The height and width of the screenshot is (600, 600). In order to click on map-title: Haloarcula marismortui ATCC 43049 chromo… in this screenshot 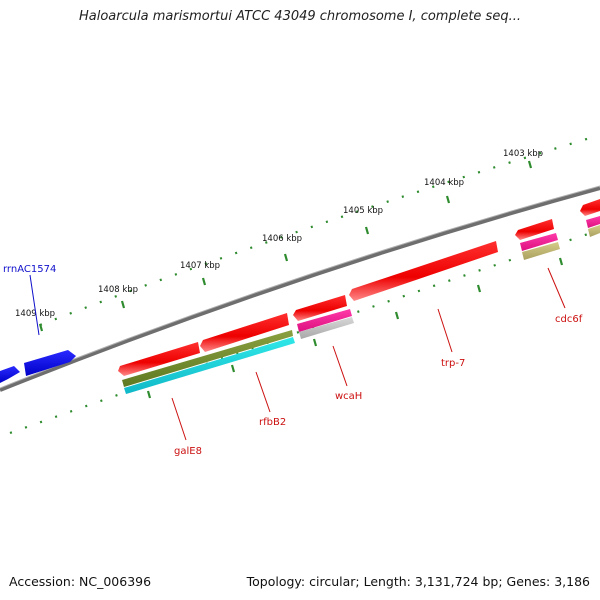, I will do `click(300, 16)`.